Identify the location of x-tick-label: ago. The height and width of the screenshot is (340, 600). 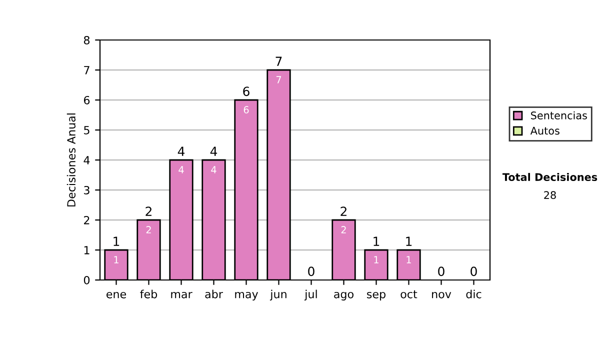
(344, 296).